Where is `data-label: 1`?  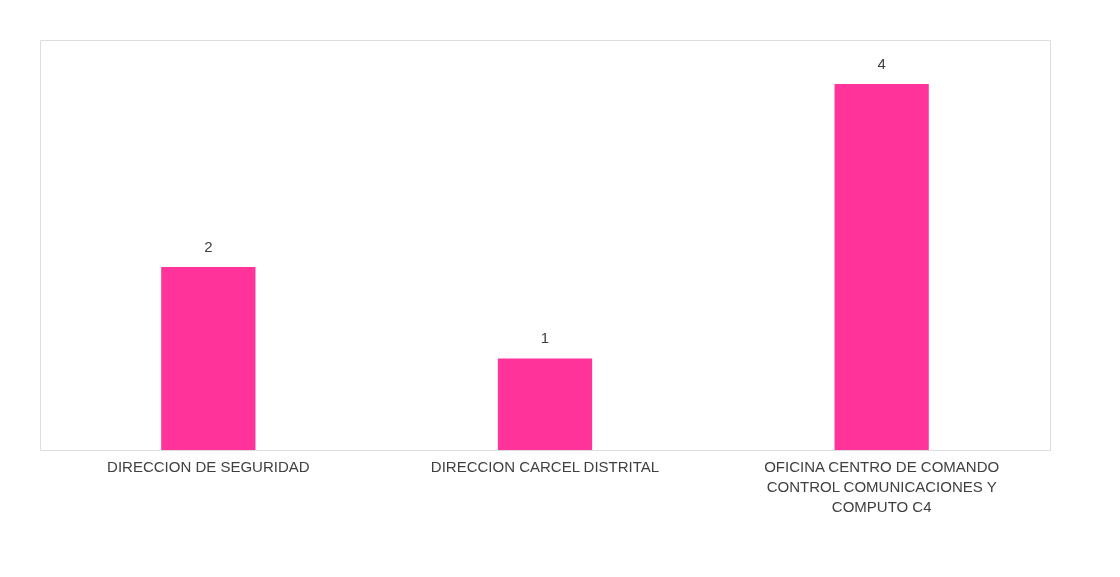 data-label: 1 is located at coordinates (545, 338).